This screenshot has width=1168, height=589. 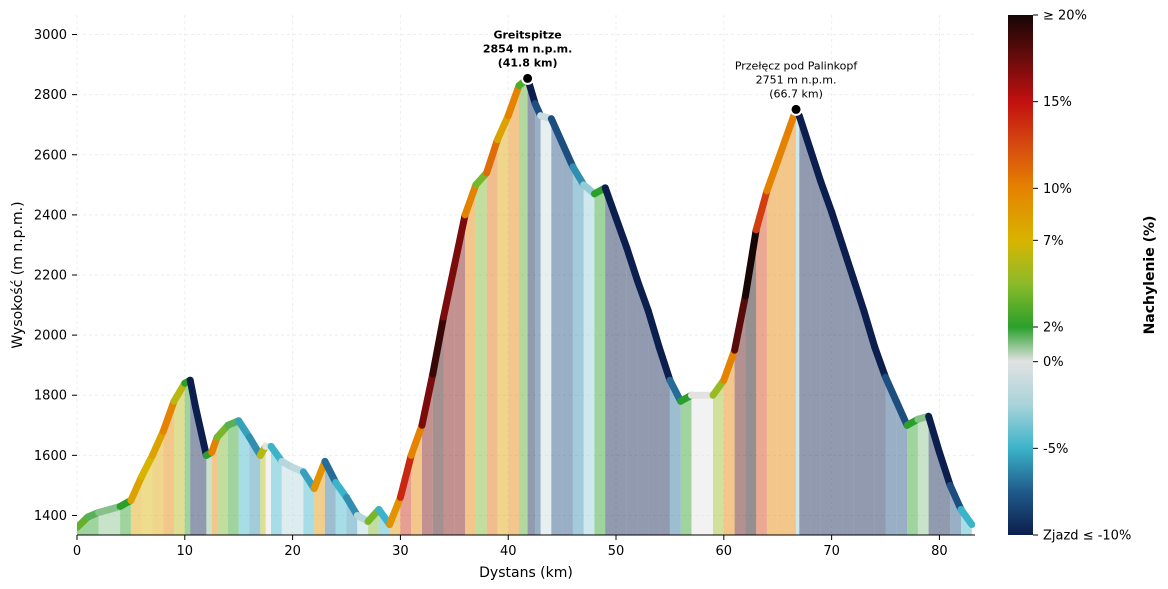 I want to click on colorbar-tick-label: 10%, so click(x=1057, y=189).